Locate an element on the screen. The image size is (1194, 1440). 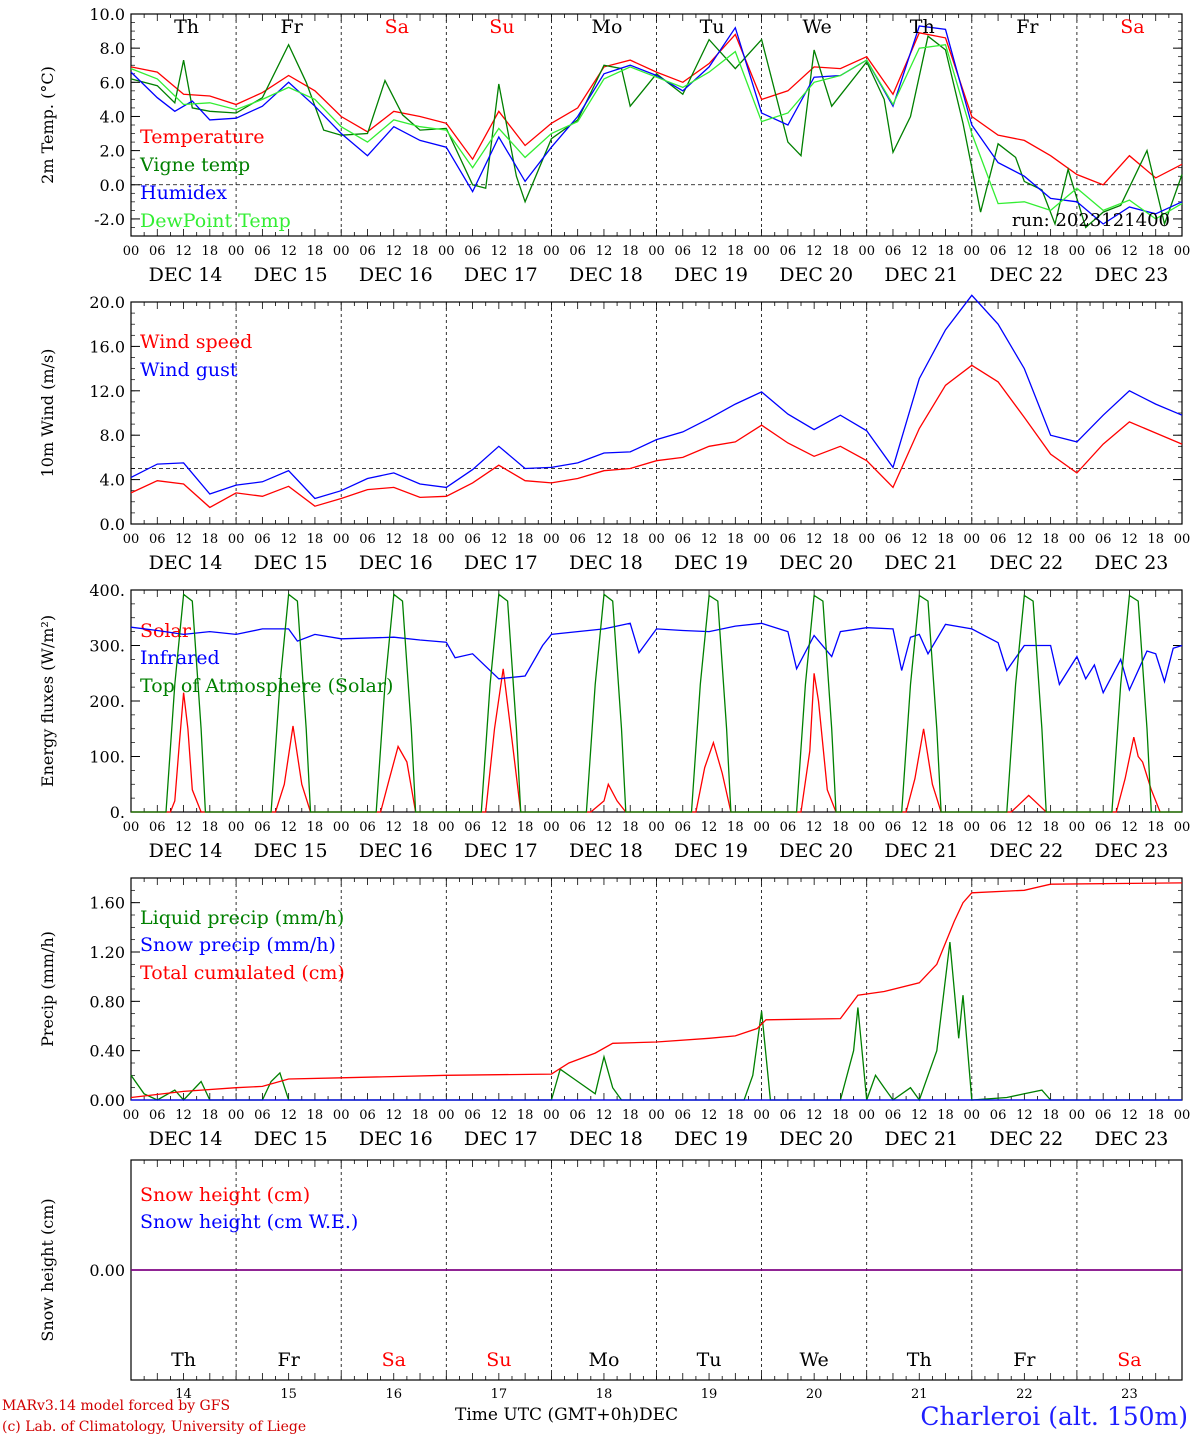
date-label: DEC 18 is located at coordinates (606, 1139).